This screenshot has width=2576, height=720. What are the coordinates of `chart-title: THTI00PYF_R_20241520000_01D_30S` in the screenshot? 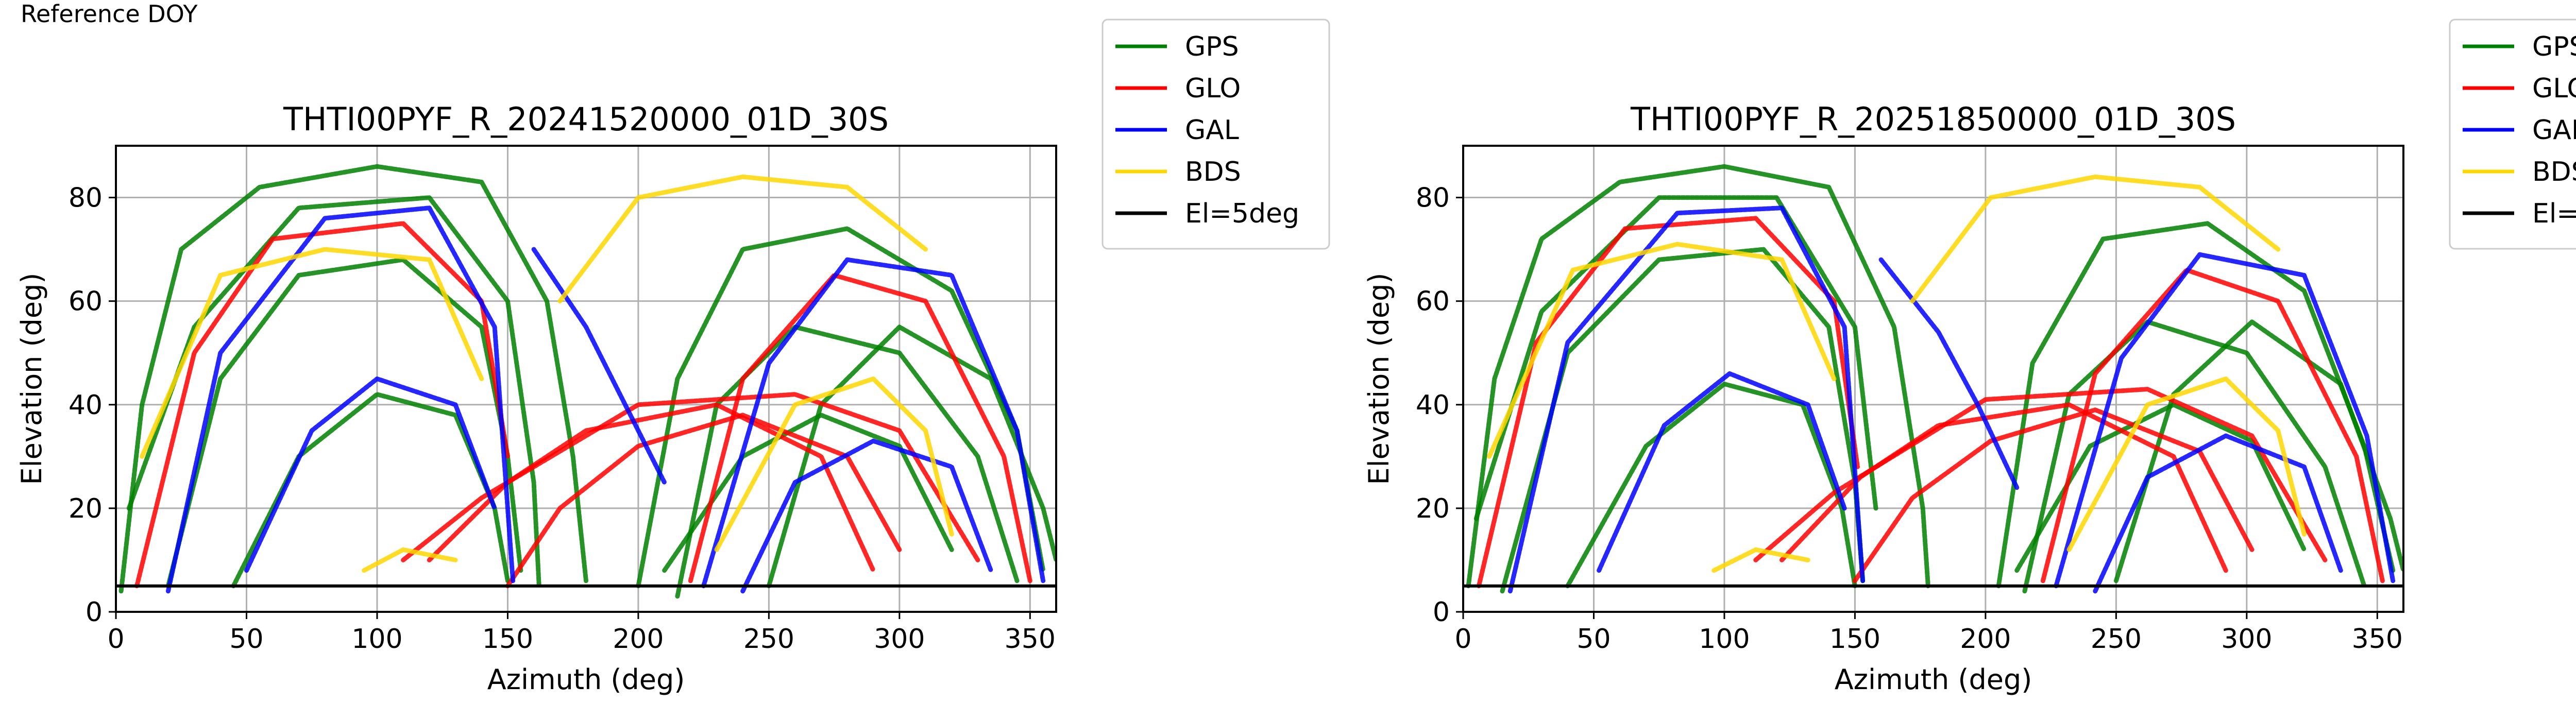 It's located at (586, 119).